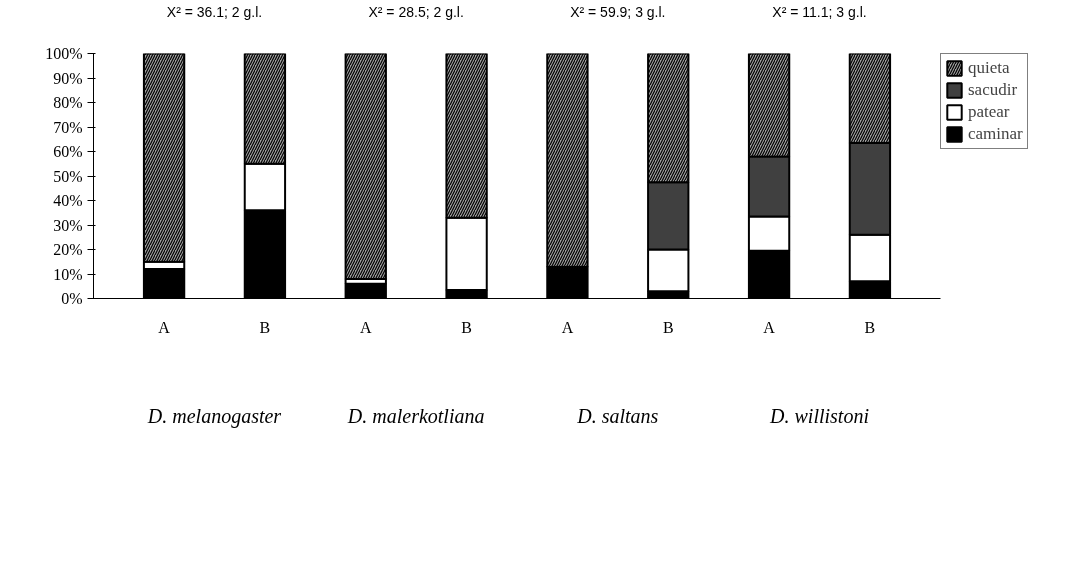 The width and height of the screenshot is (1085, 569). I want to click on y-tick-label: 30%, so click(68, 225).